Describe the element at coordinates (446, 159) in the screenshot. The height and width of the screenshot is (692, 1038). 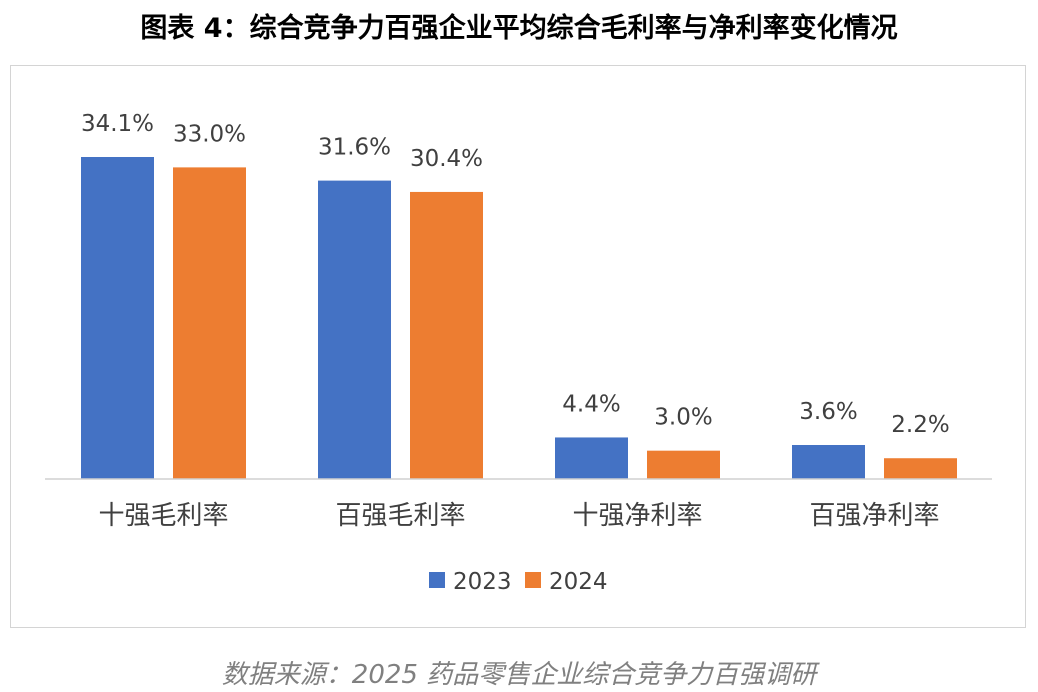
I see `data-label-2024-2: 30.4%` at that location.